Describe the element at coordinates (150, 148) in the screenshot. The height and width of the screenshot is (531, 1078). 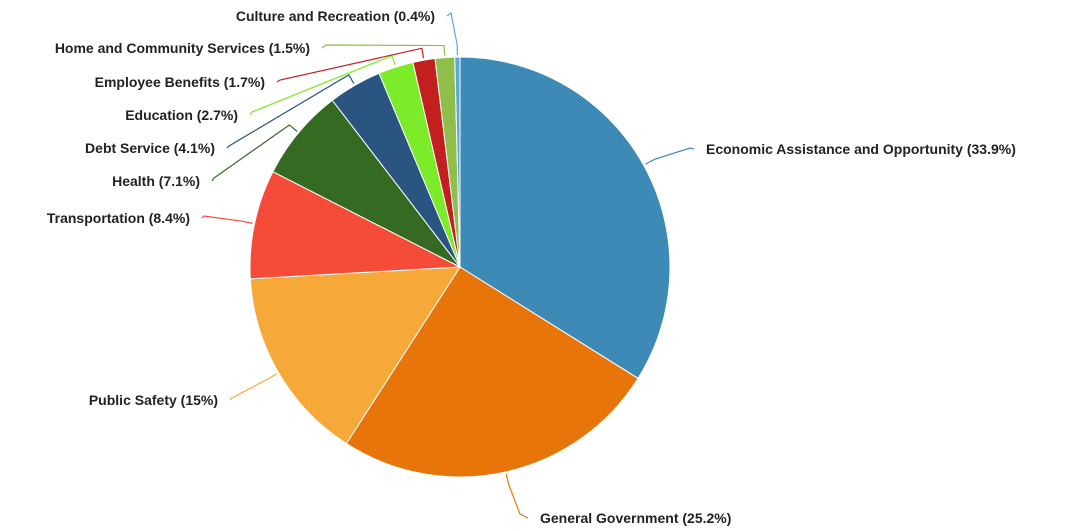
I see `slice-label: Debt Service (4.1%)` at that location.